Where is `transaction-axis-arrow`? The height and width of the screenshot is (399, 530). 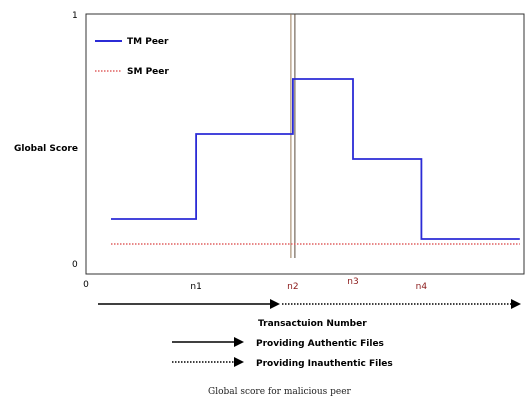
transaction-axis-arrow is located at coordinates (309, 304).